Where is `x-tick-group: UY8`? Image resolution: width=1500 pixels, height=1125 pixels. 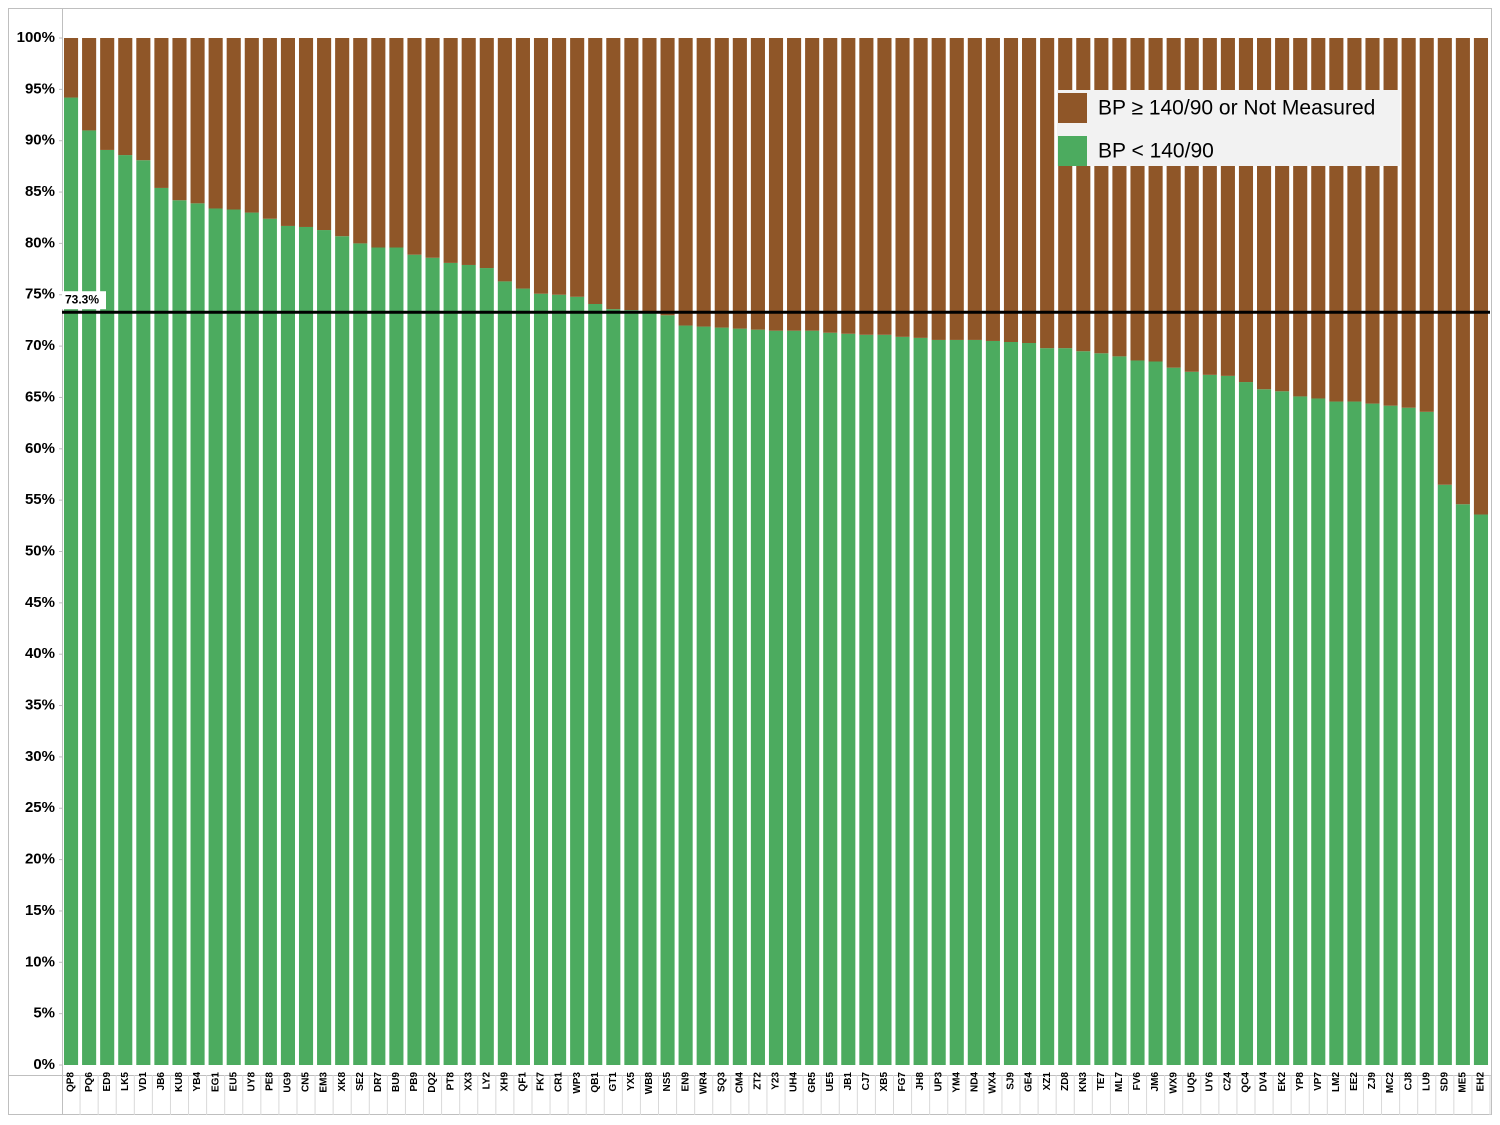 x-tick-group: UY8 is located at coordinates (251, 1082).